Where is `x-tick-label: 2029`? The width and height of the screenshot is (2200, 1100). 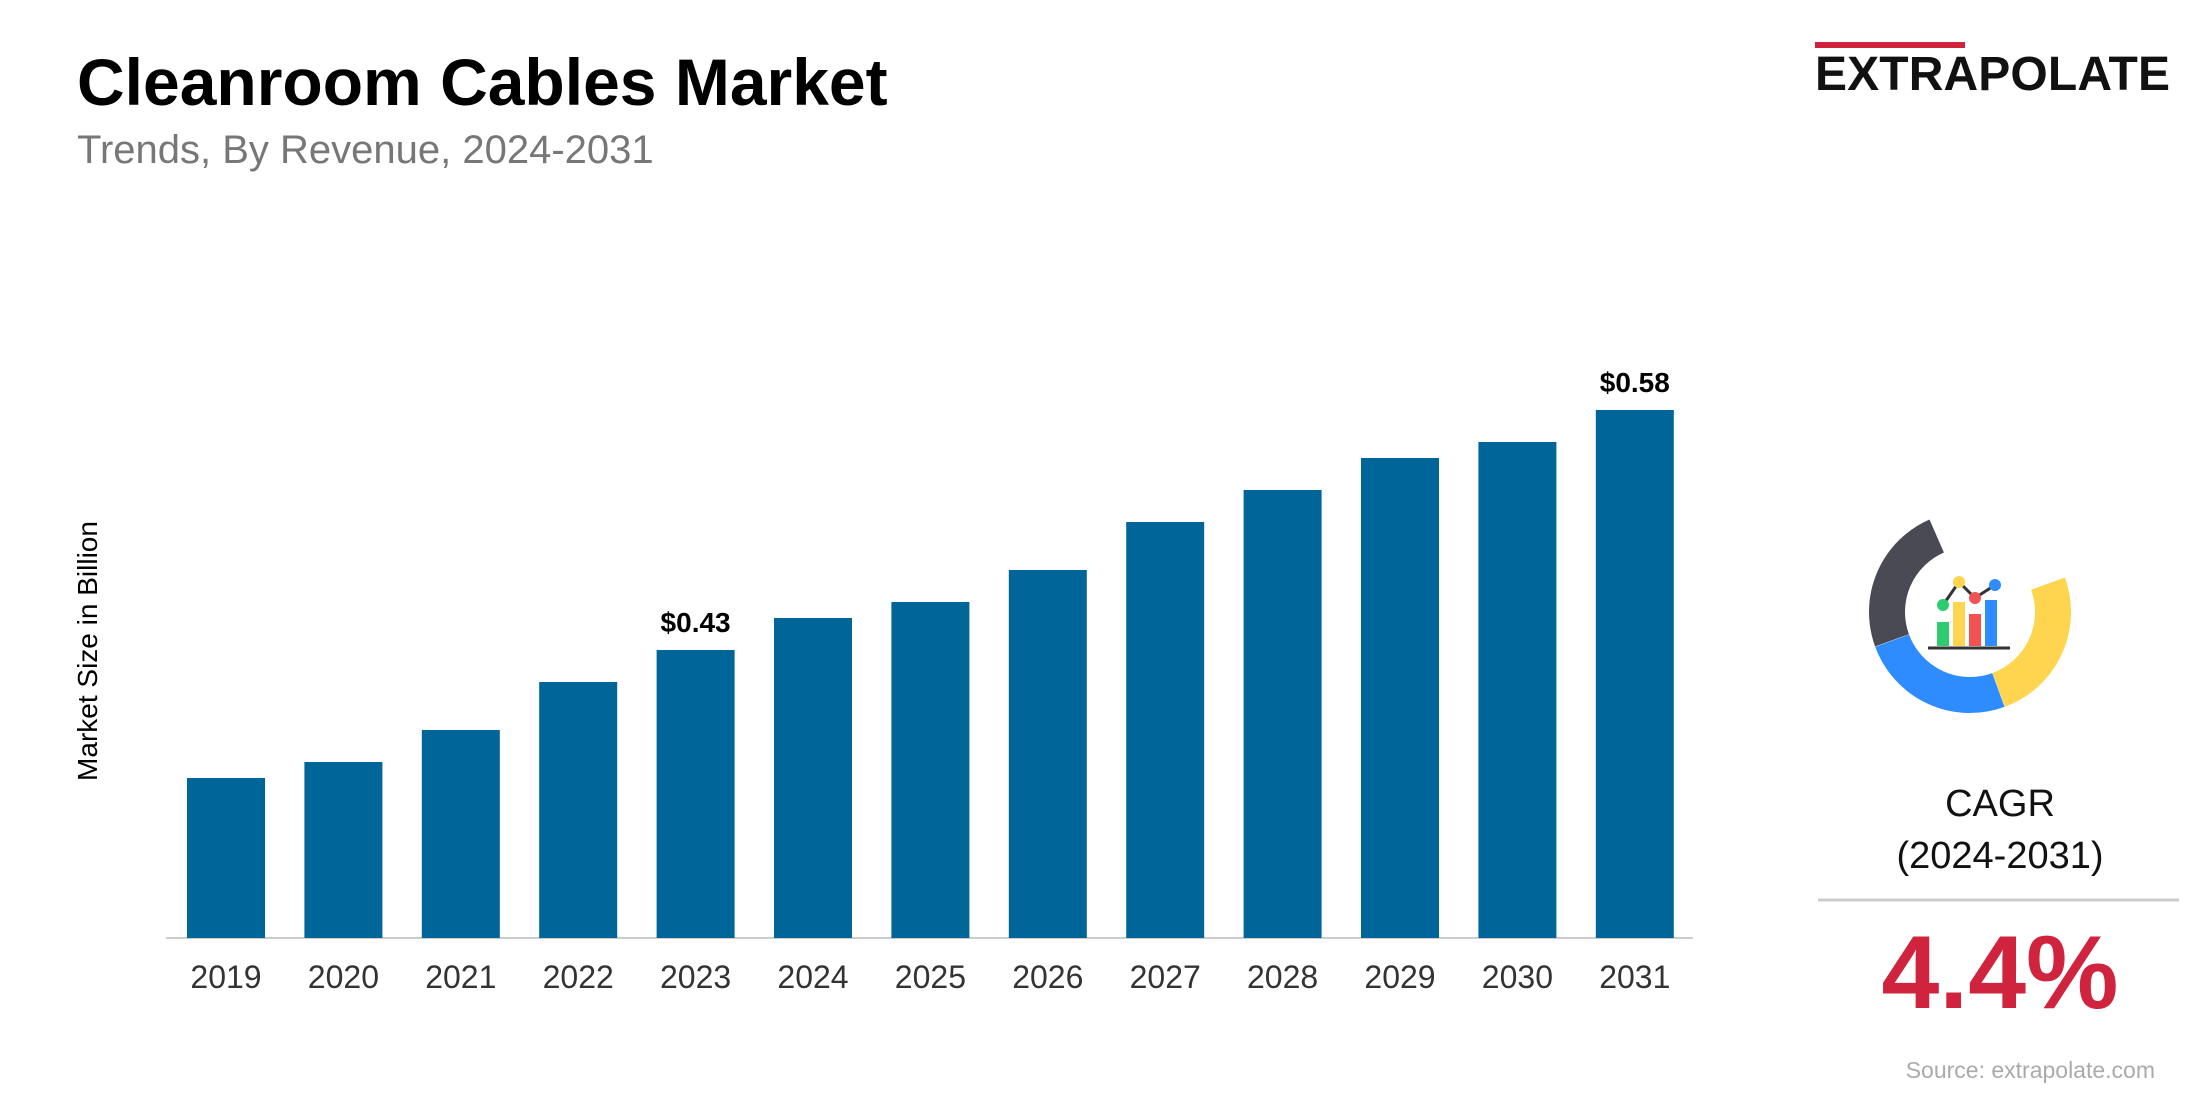 x-tick-label: 2029 is located at coordinates (1399, 977).